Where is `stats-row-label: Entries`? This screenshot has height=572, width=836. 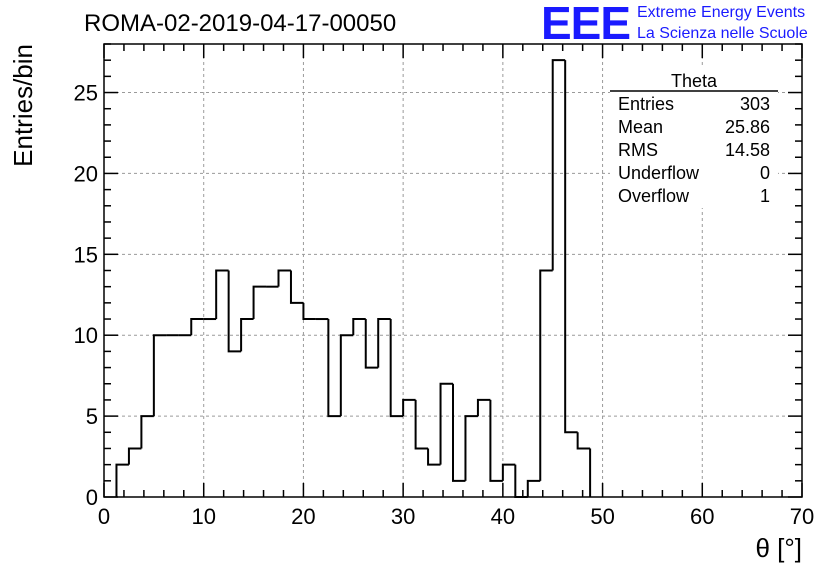
stats-row-label: Entries is located at coordinates (646, 104).